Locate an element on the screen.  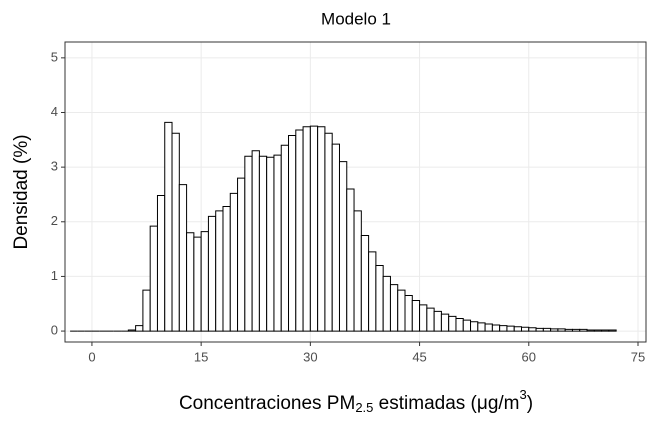
x-tick-label: 15 is located at coordinates (201, 356).